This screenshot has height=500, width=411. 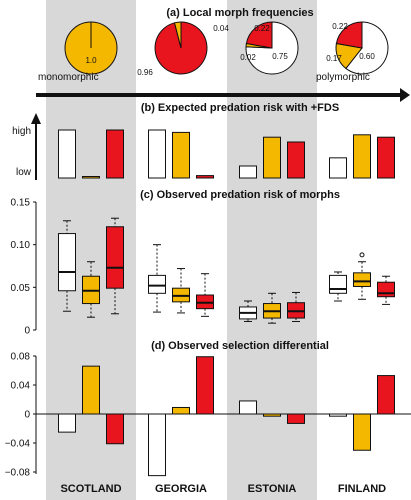 What do you see at coordinates (226, 154) in the screenshot?
I see `panel-b-bars` at bounding box center [226, 154].